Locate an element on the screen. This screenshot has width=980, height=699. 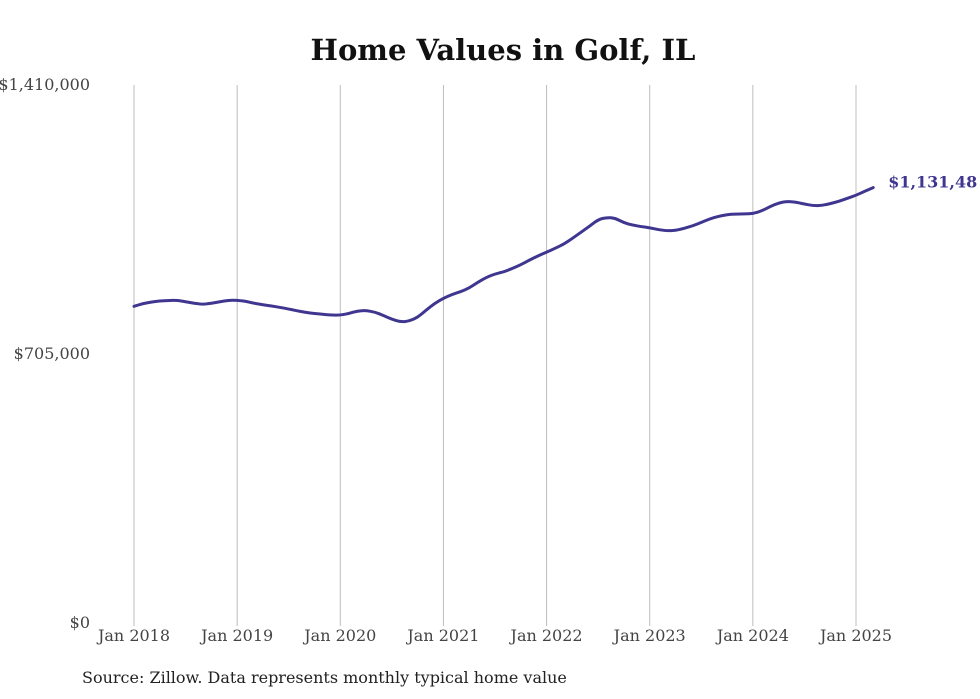
y-axis-tick-labels: $0 $705,000 $1,410,000 is located at coordinates (45, 353).